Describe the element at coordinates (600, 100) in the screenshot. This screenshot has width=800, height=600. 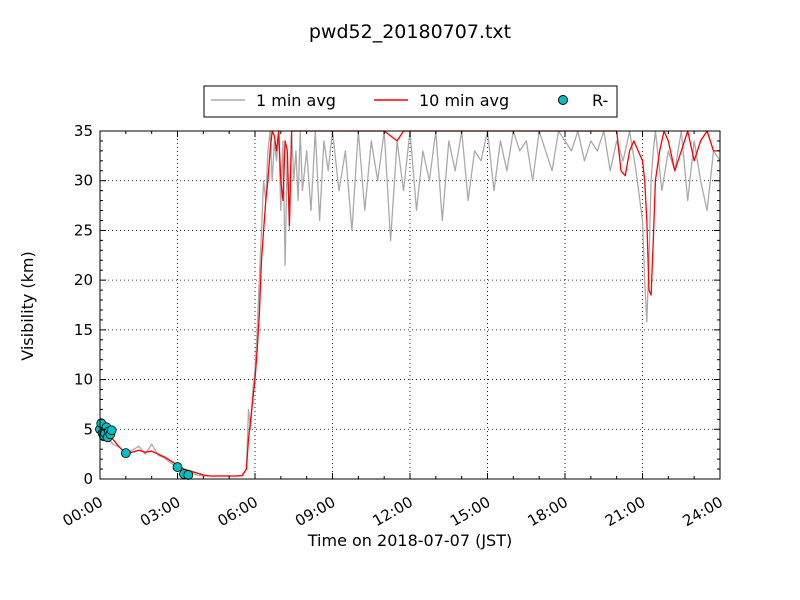
I see `legend-label-rain: R-` at that location.